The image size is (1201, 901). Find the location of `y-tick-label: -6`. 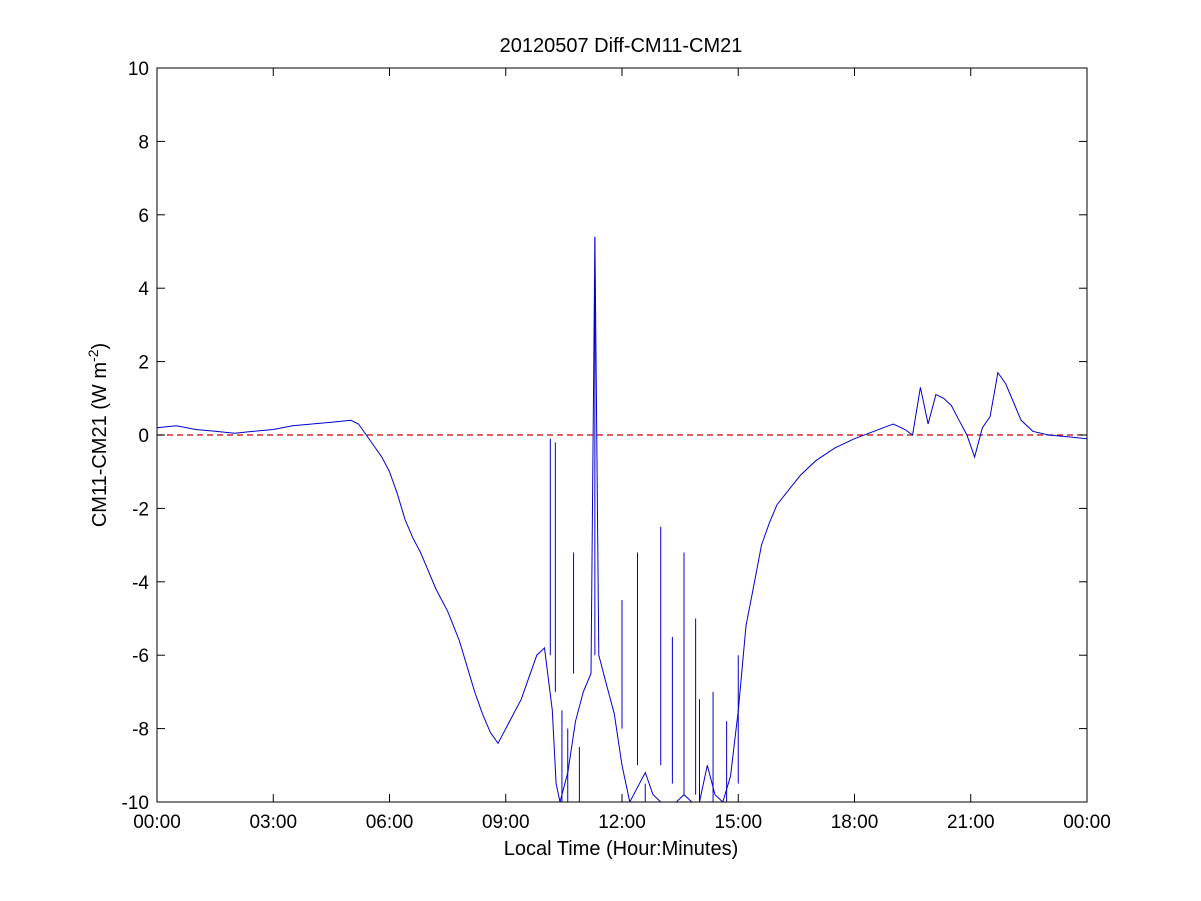

y-tick-label: -6 is located at coordinates (140, 656).